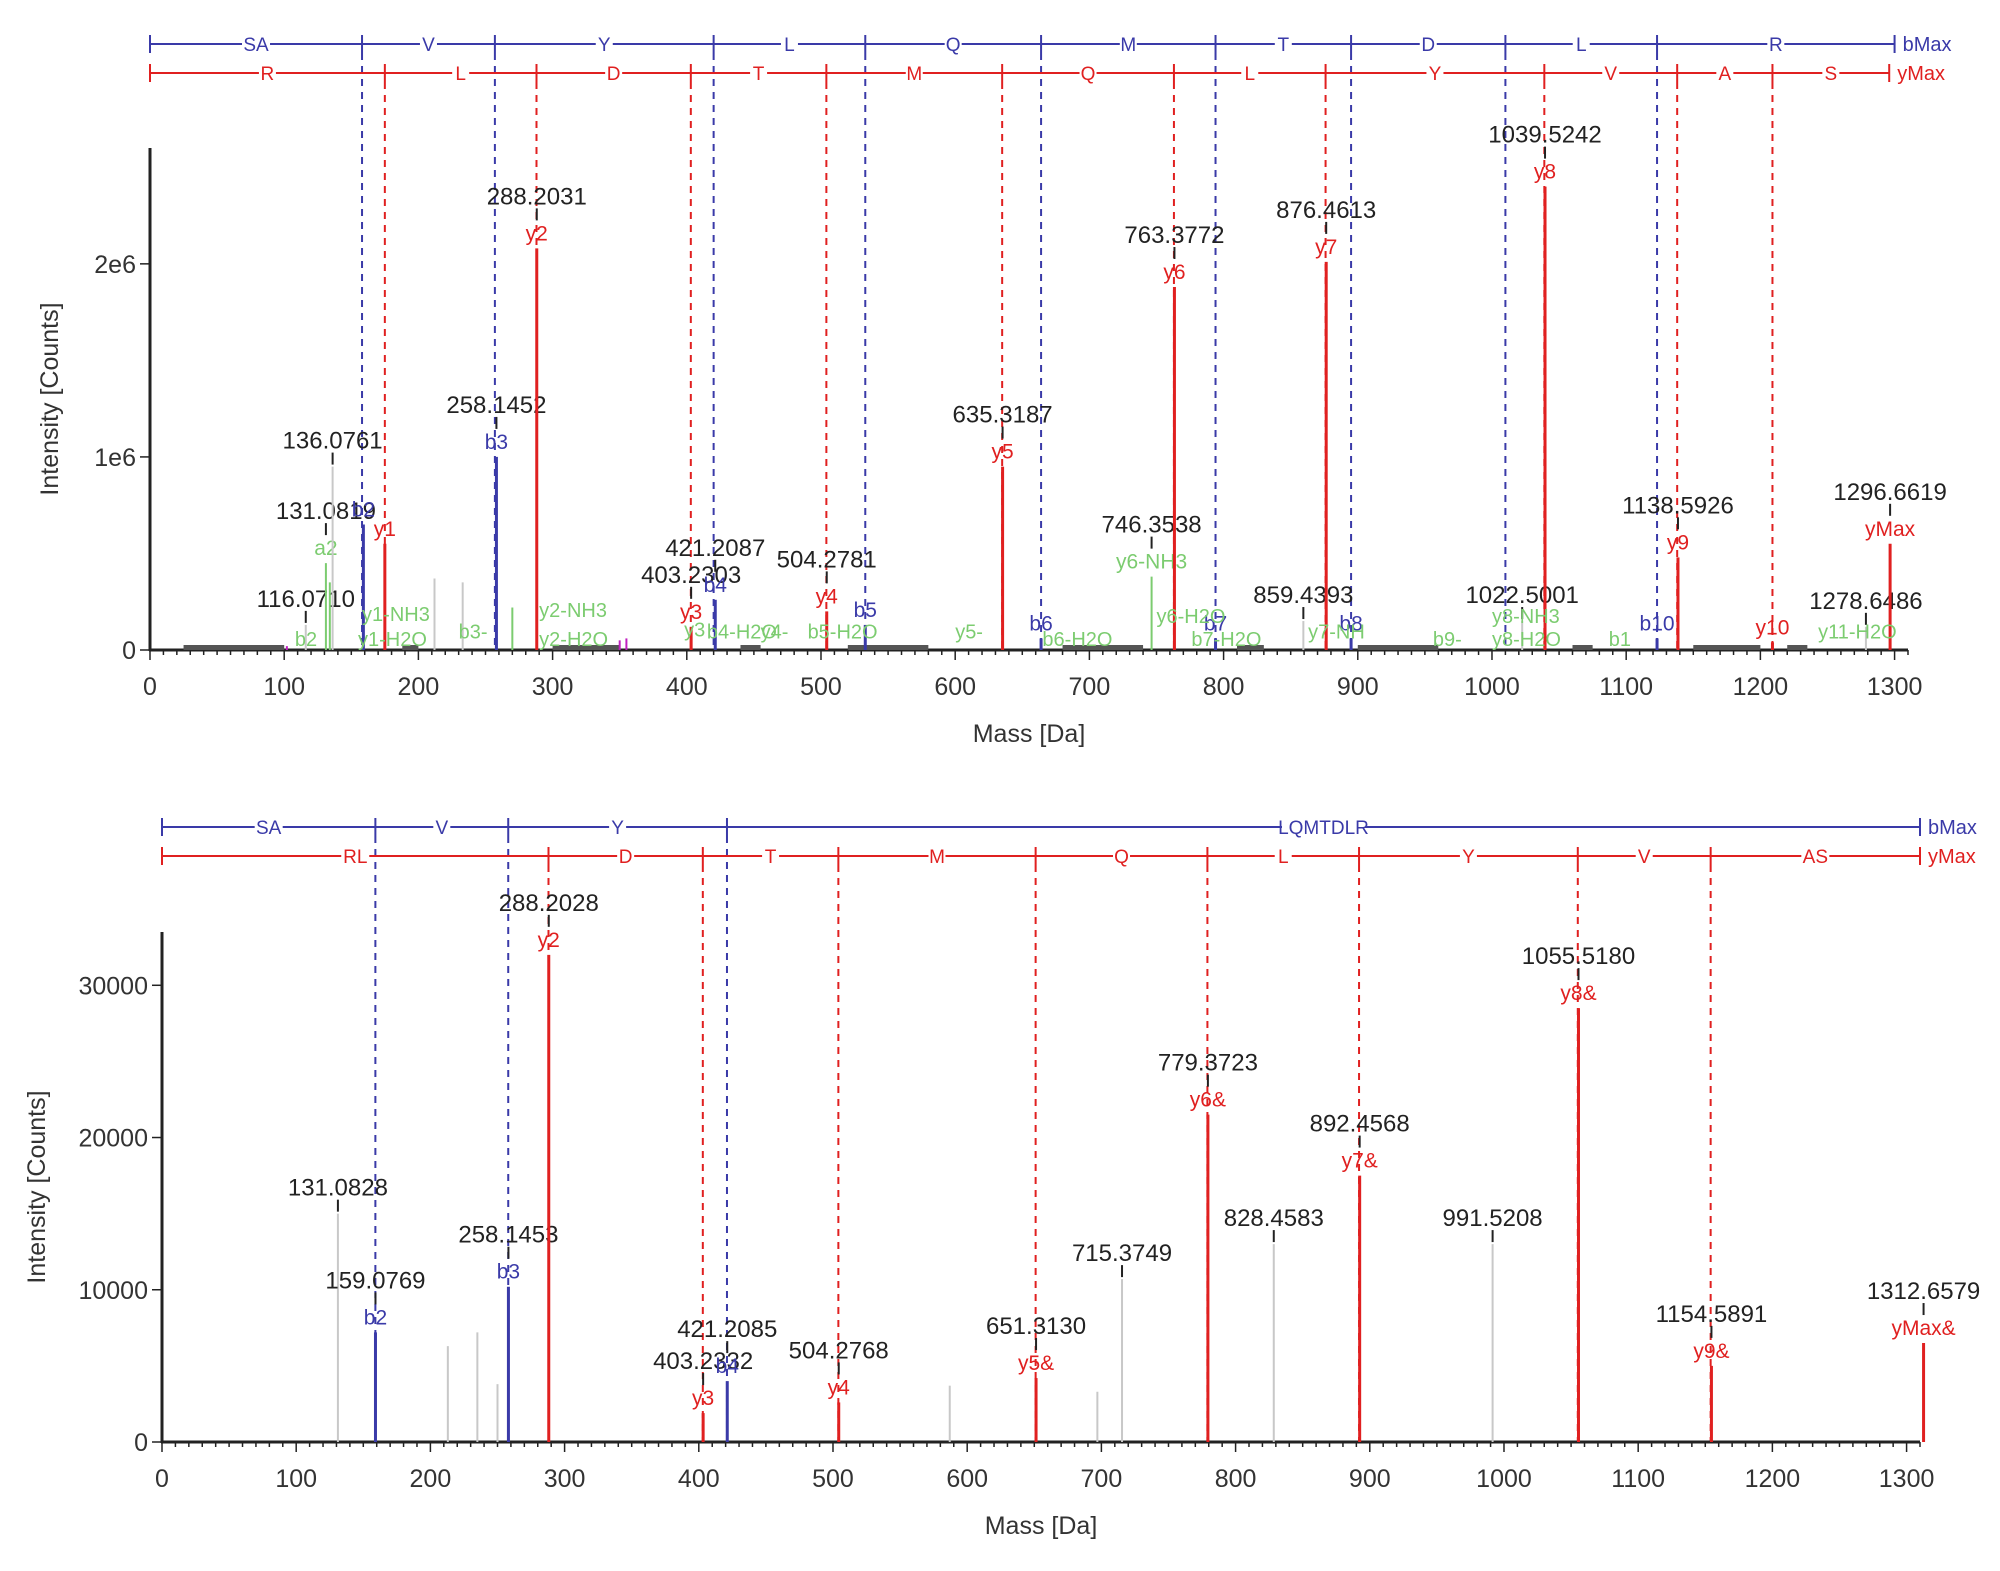  What do you see at coordinates (1626, 687) in the screenshot?
I see `p1-x-tick-label: 1100` at bounding box center [1626, 687].